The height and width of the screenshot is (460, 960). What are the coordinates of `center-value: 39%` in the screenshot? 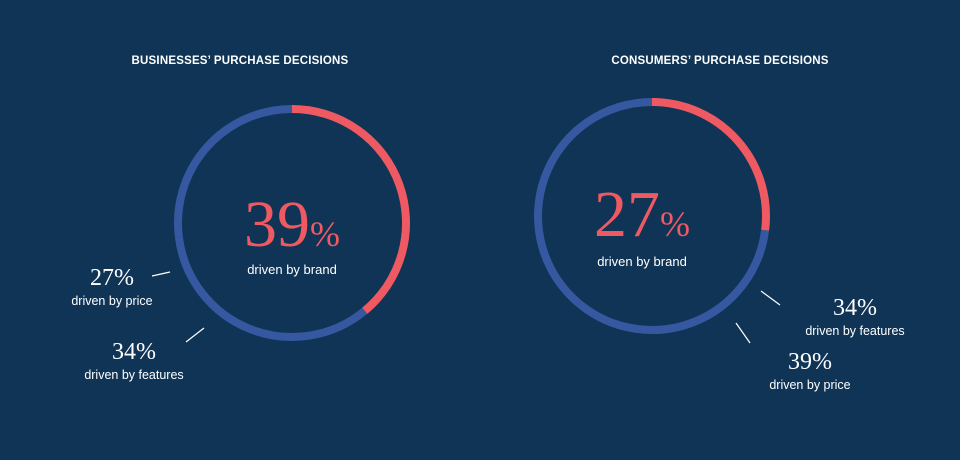 It's located at (292, 225).